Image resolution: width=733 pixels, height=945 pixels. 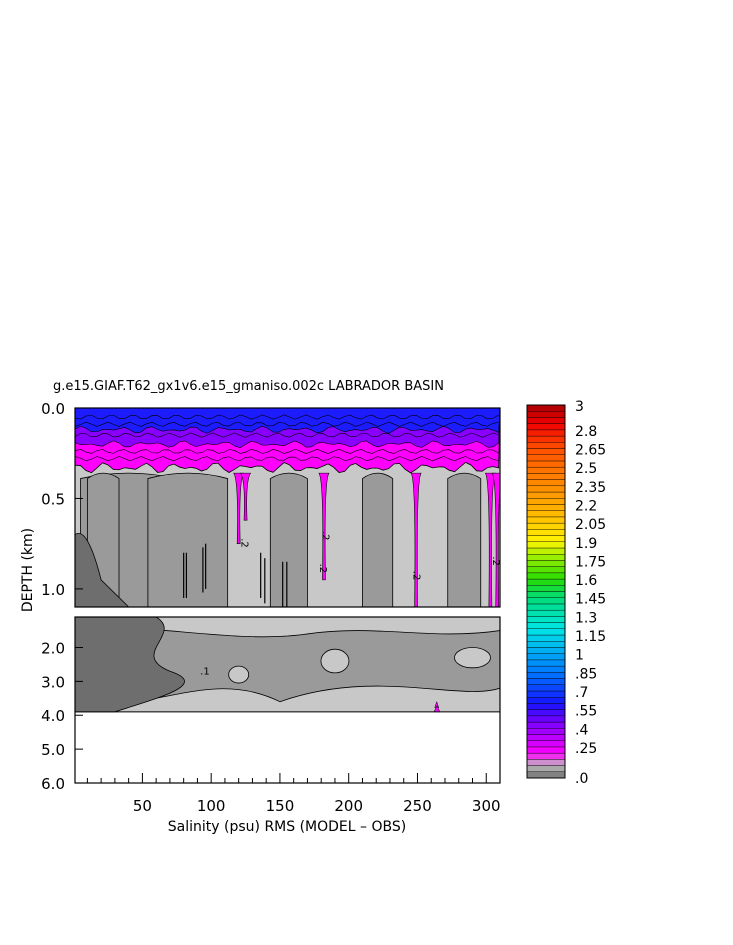 I want to click on colorbar-tick-label: .0, so click(x=581, y=779).